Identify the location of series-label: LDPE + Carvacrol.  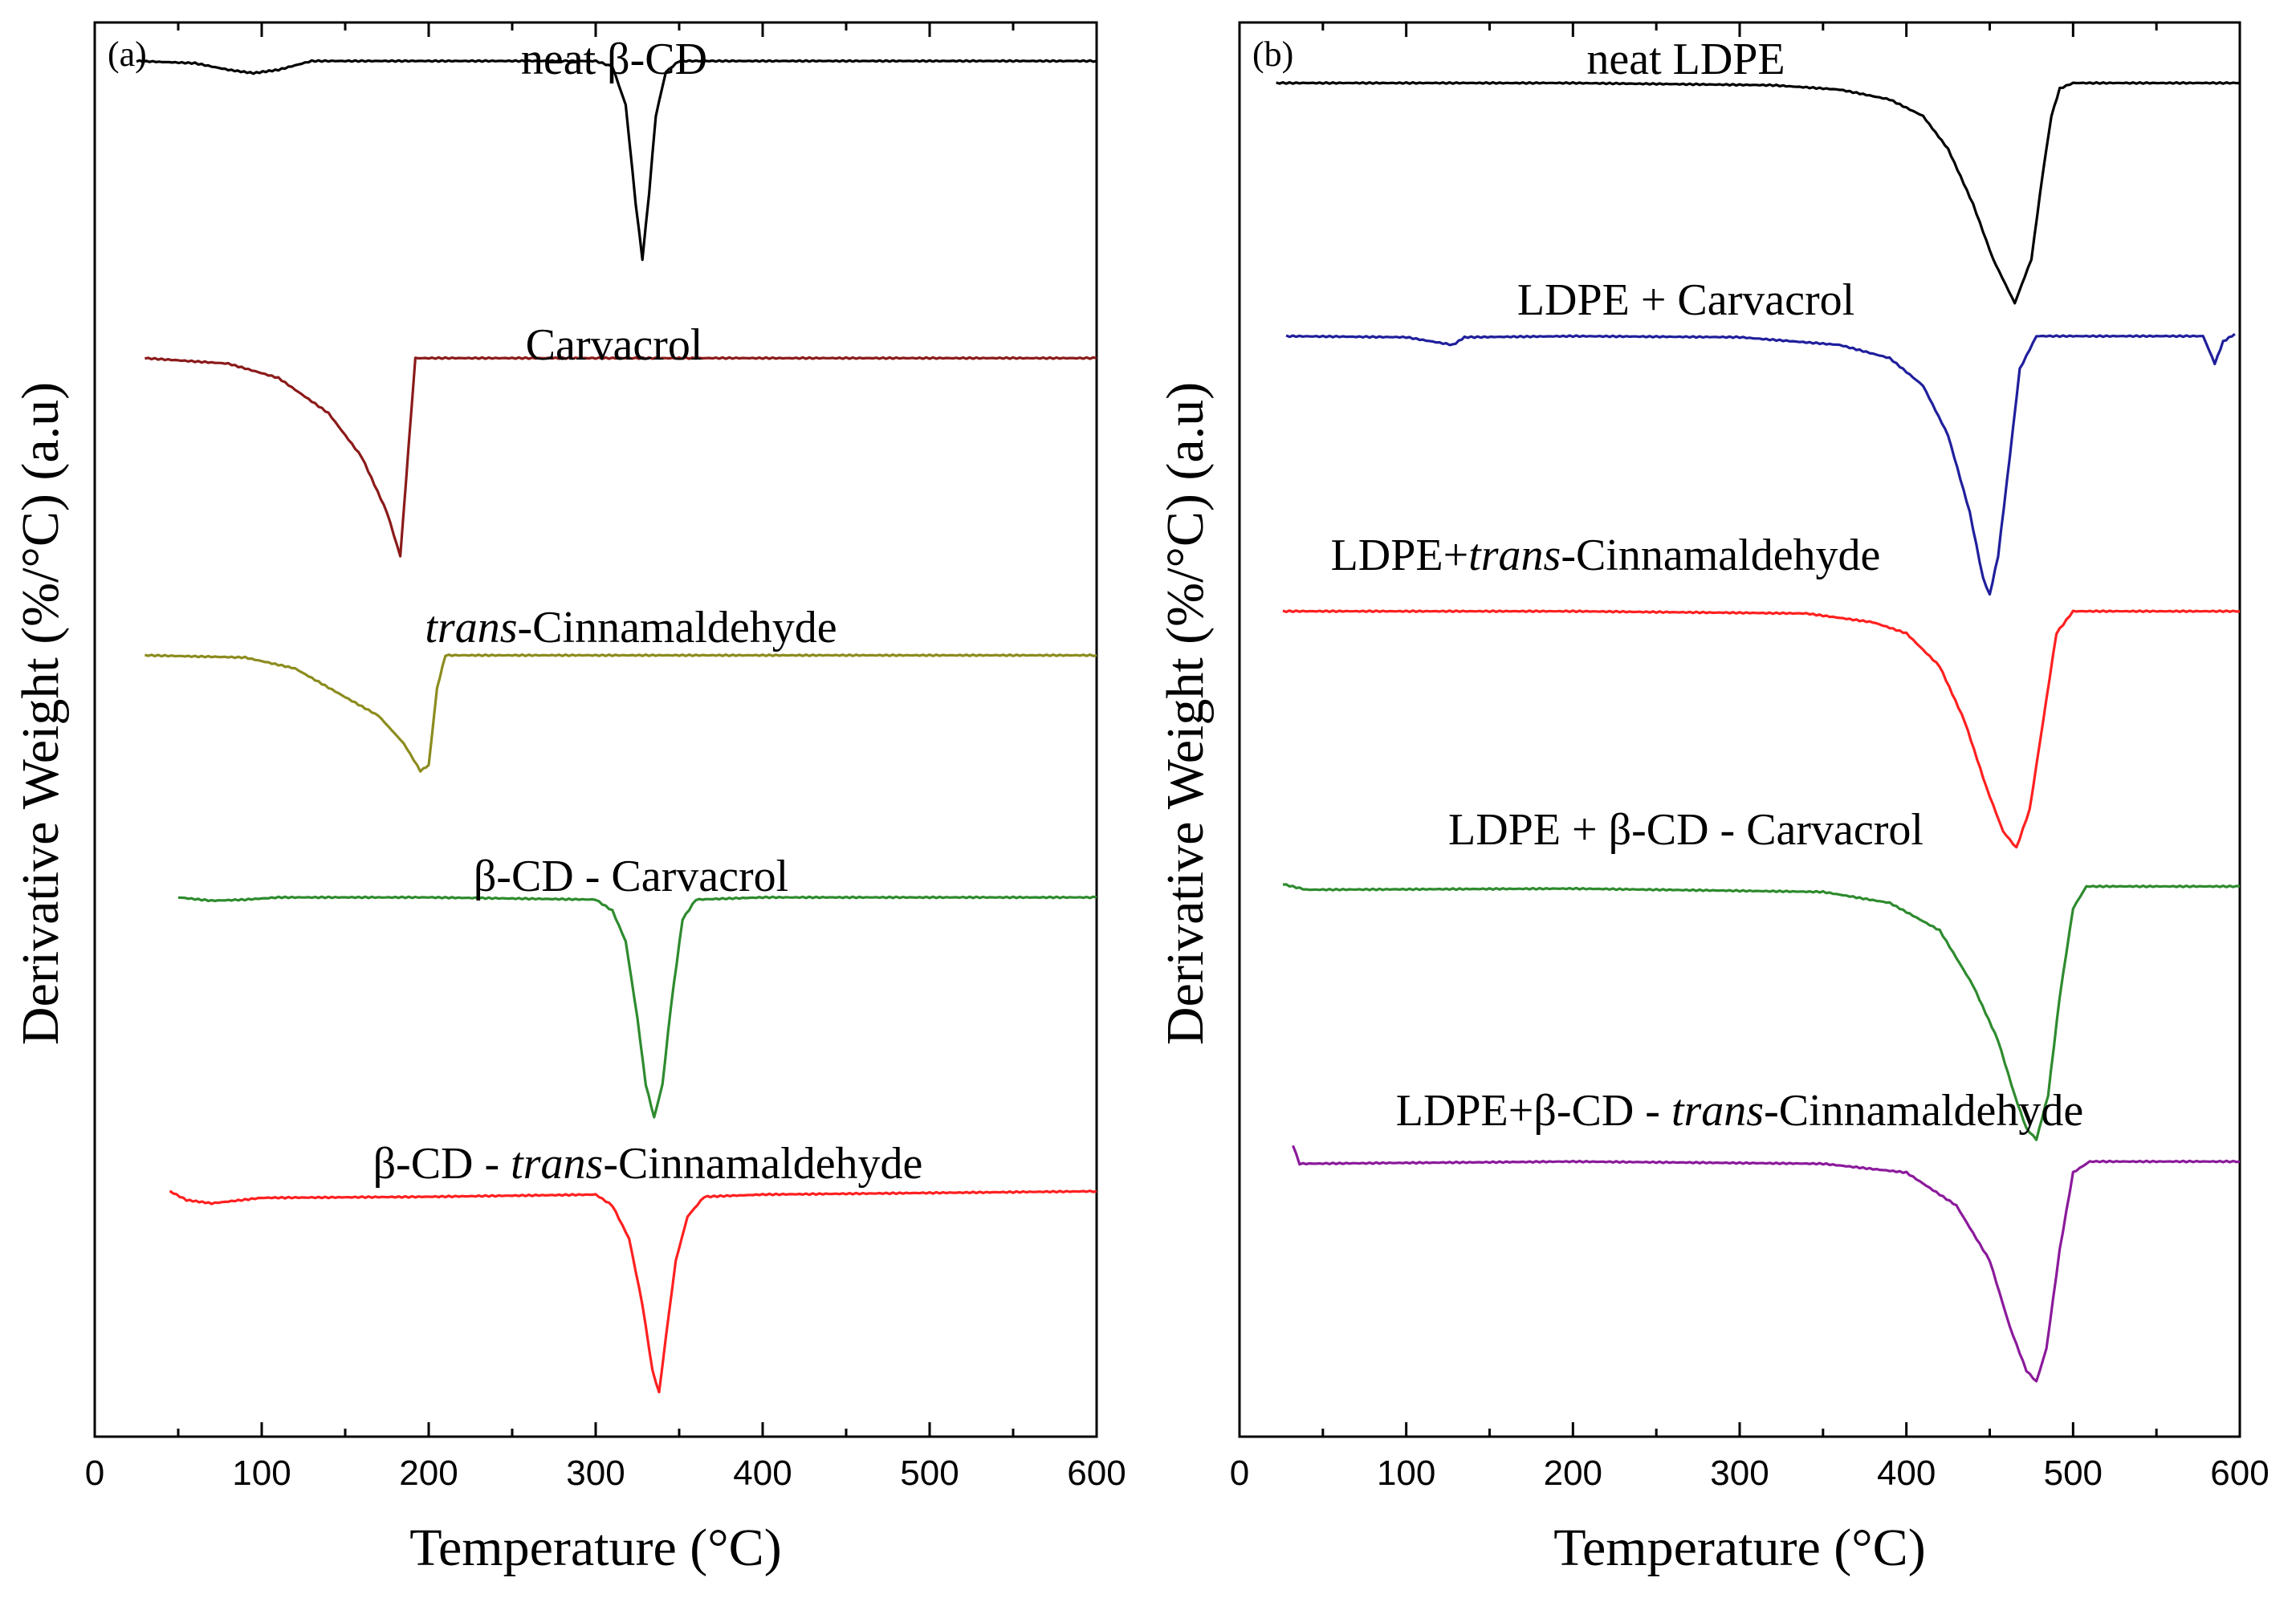
(1686, 300).